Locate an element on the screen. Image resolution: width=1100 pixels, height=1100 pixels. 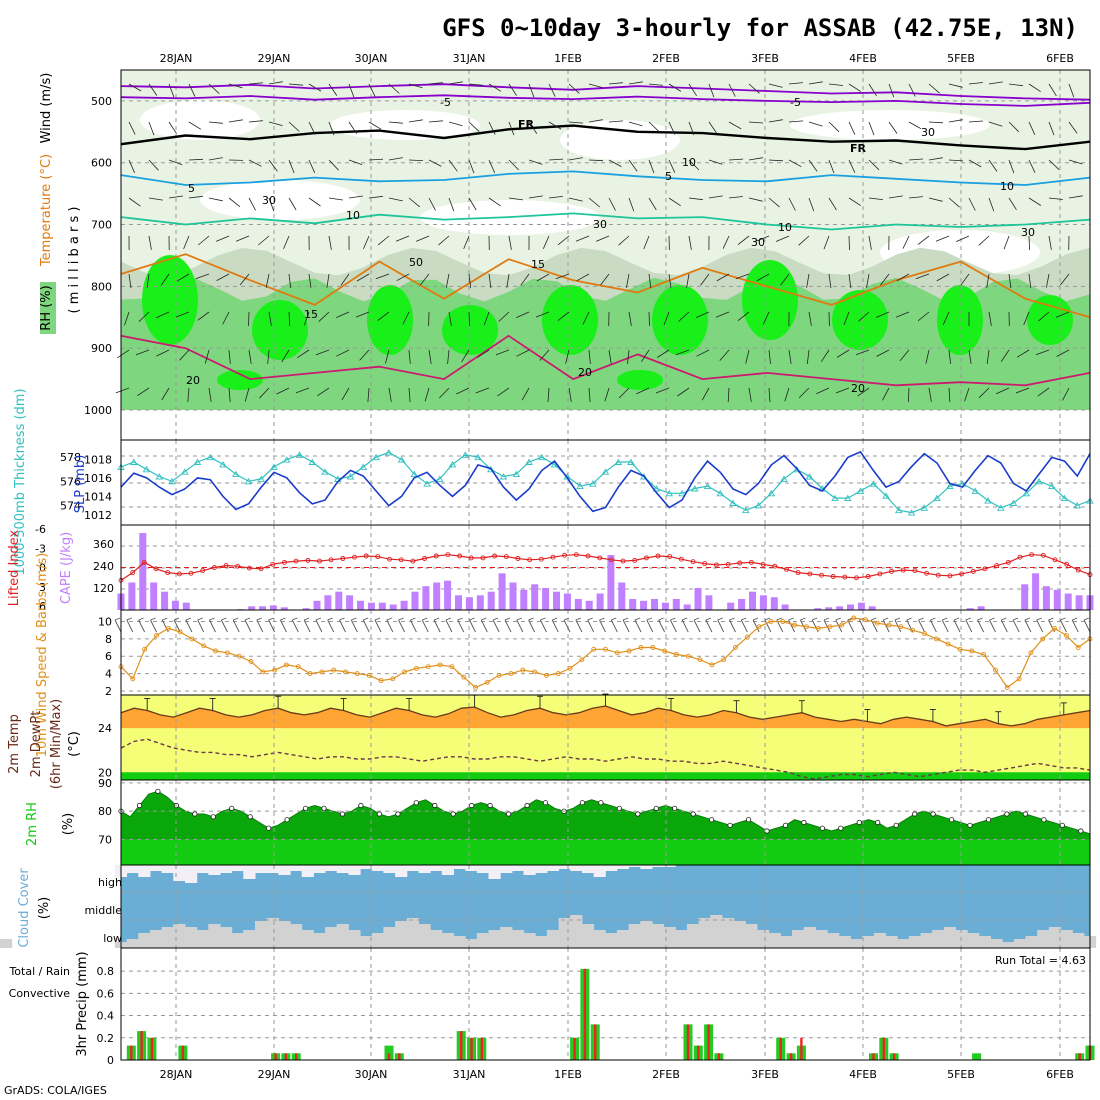
pressure-tick: 1000 is located at coordinates (98, 410).